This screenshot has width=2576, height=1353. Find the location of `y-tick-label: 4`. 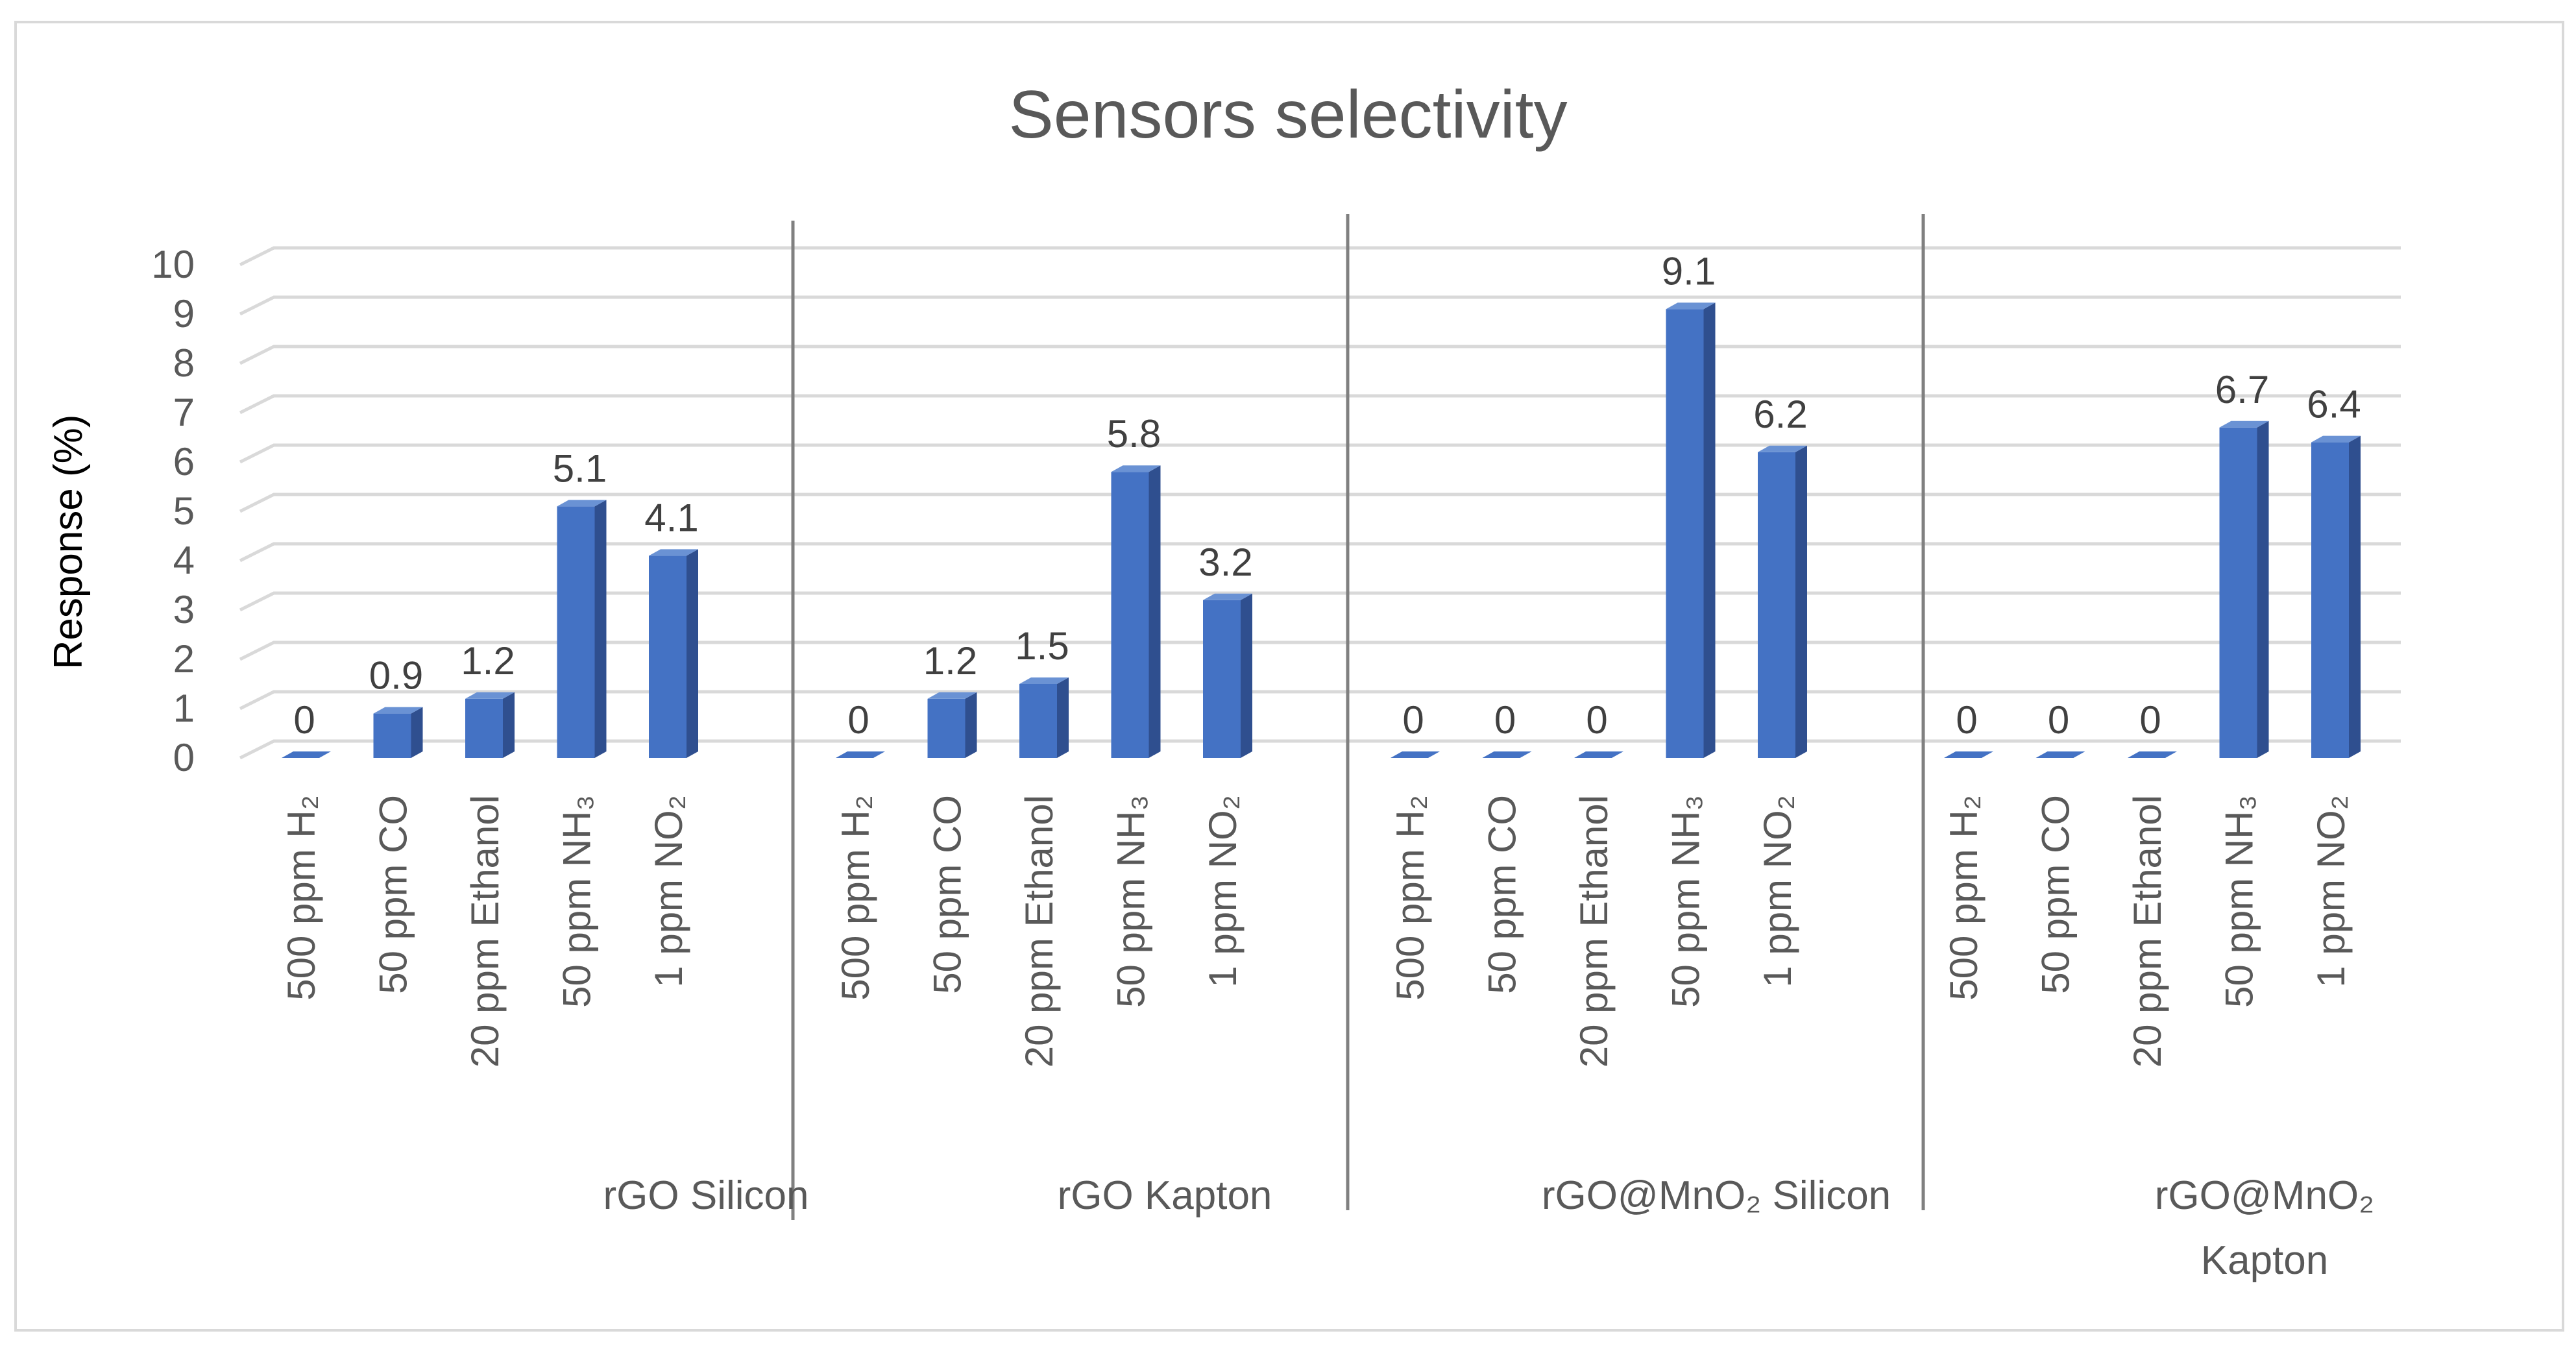

y-tick-label: 4 is located at coordinates (184, 560).